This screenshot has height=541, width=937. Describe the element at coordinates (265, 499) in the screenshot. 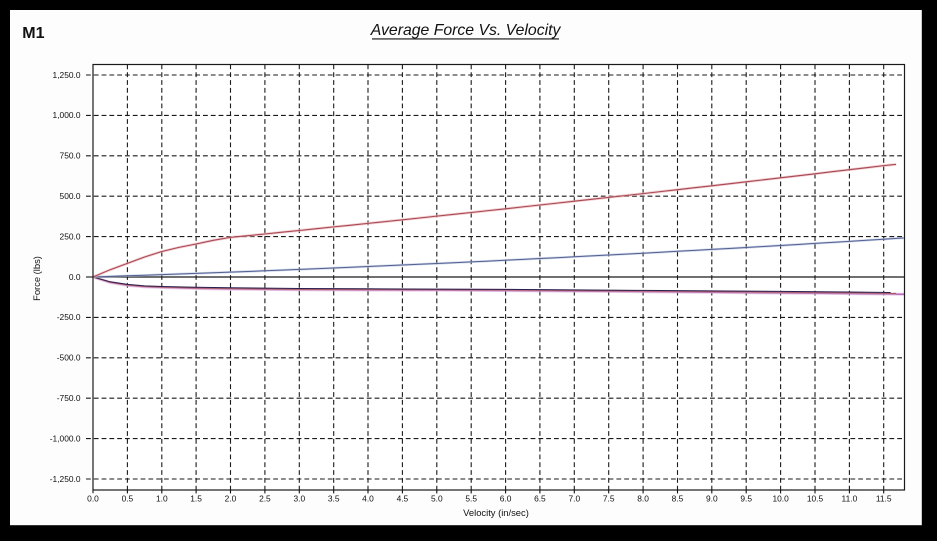

I see `svg-text: 2.5` at that location.